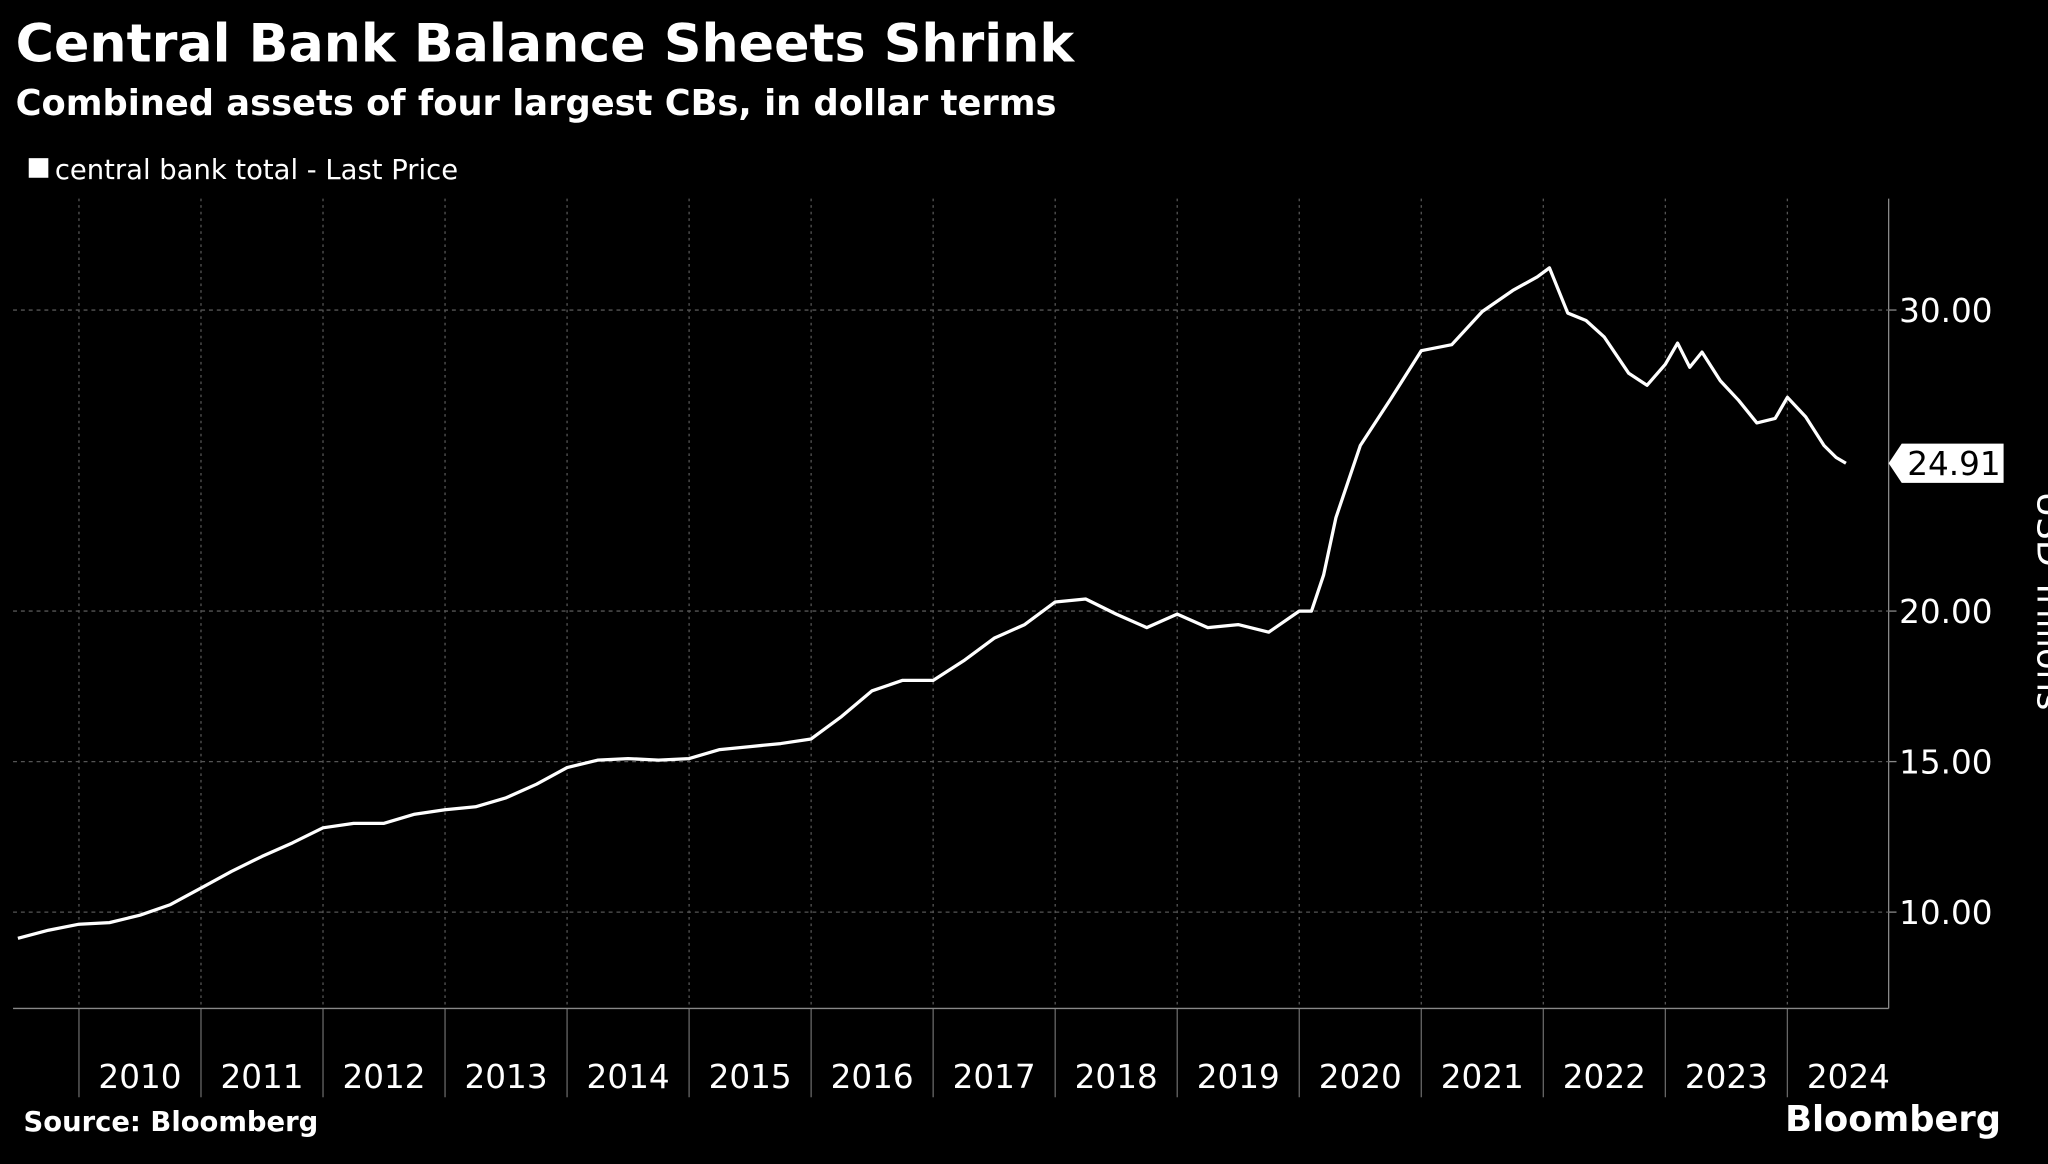 This screenshot has height=1164, width=2048. What do you see at coordinates (256, 170) in the screenshot?
I see `legend-label: central bank total - Last Price` at bounding box center [256, 170].